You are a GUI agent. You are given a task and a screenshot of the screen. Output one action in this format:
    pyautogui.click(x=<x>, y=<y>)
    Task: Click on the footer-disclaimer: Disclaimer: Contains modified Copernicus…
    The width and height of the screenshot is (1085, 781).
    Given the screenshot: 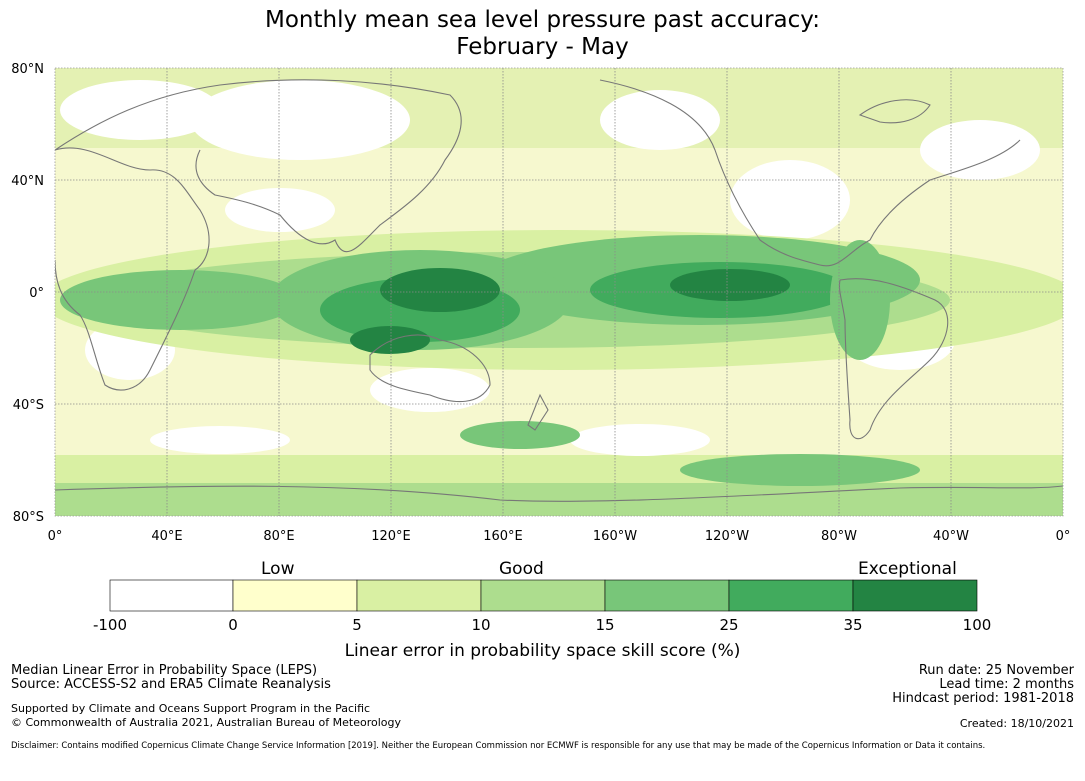 What is the action you would take?
    pyautogui.click(x=498, y=746)
    